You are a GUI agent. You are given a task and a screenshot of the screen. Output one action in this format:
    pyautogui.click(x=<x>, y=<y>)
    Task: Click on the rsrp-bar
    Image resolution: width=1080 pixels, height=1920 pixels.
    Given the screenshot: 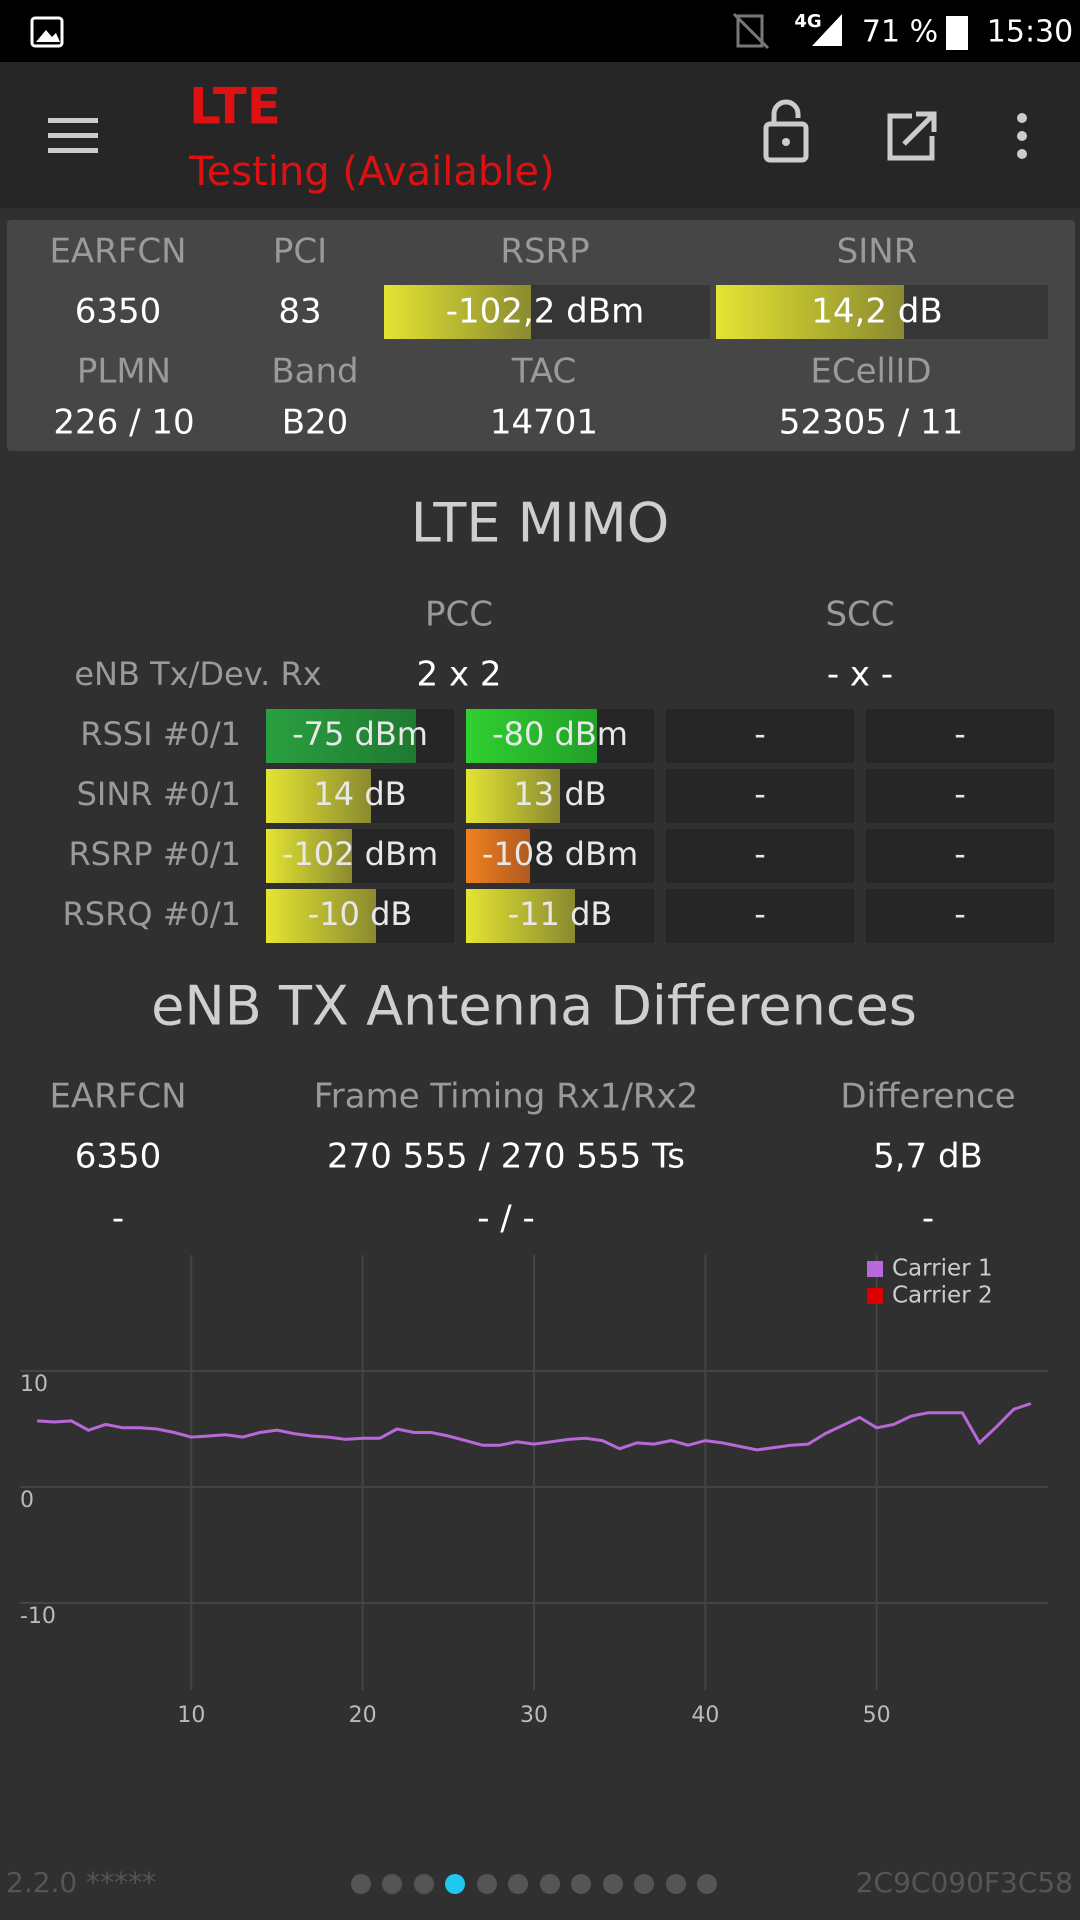 What is the action you would take?
    pyautogui.click(x=457, y=312)
    